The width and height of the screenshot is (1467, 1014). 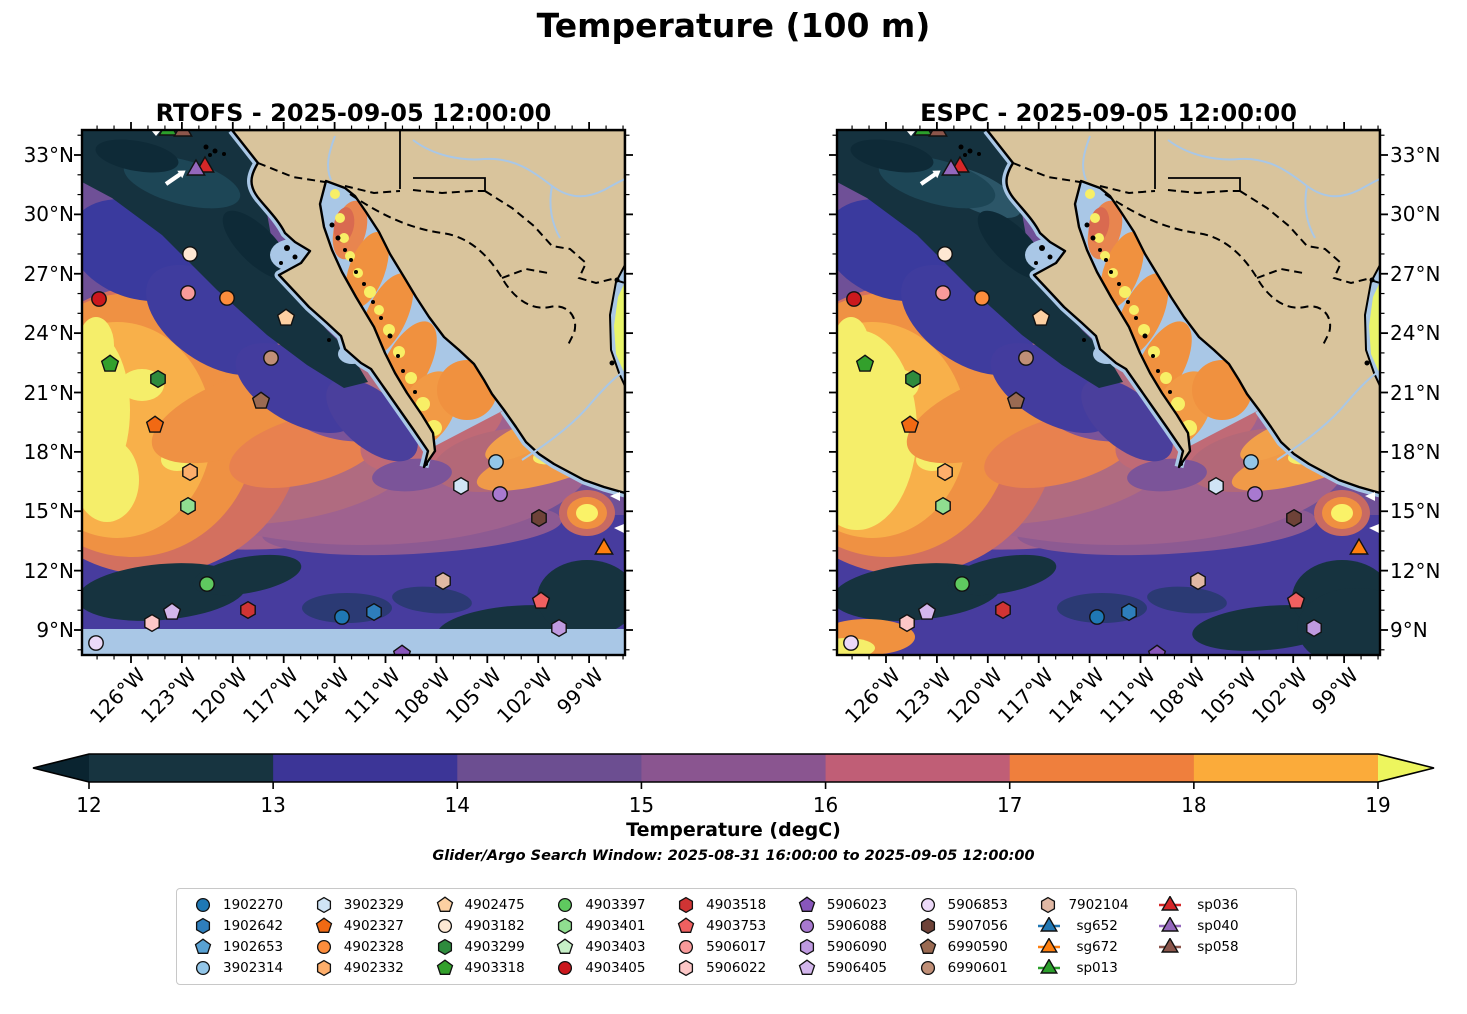 I want to click on legend-label: 4902475, so click(x=494, y=904).